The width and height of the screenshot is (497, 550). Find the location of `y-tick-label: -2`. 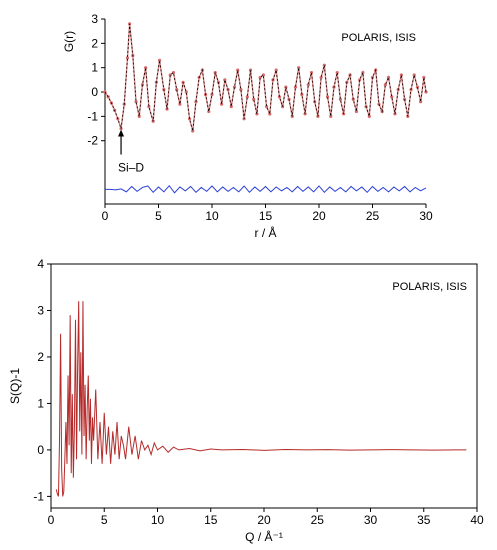

y-tick-label: -2 is located at coordinates (92, 141).